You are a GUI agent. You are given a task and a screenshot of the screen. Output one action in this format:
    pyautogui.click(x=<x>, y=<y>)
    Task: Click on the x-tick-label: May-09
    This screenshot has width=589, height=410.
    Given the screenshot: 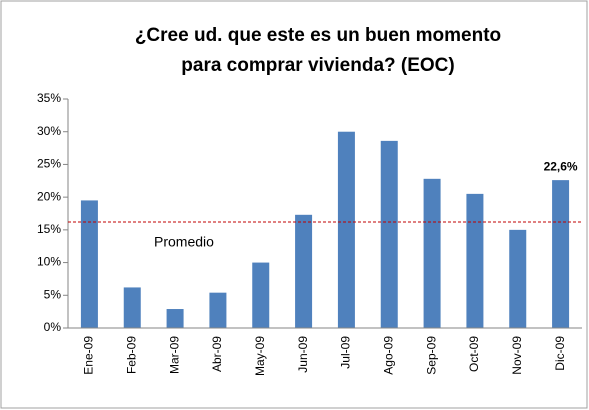 What is the action you would take?
    pyautogui.click(x=260, y=356)
    